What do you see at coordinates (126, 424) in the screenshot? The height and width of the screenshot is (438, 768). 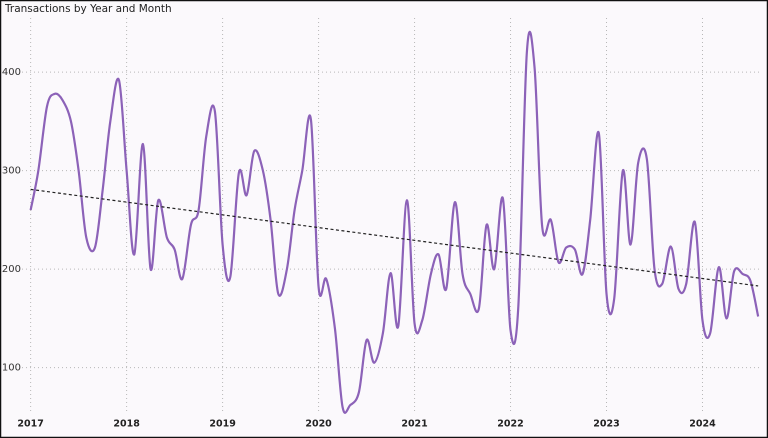 I see `x-tick-label: 2018` at bounding box center [126, 424].